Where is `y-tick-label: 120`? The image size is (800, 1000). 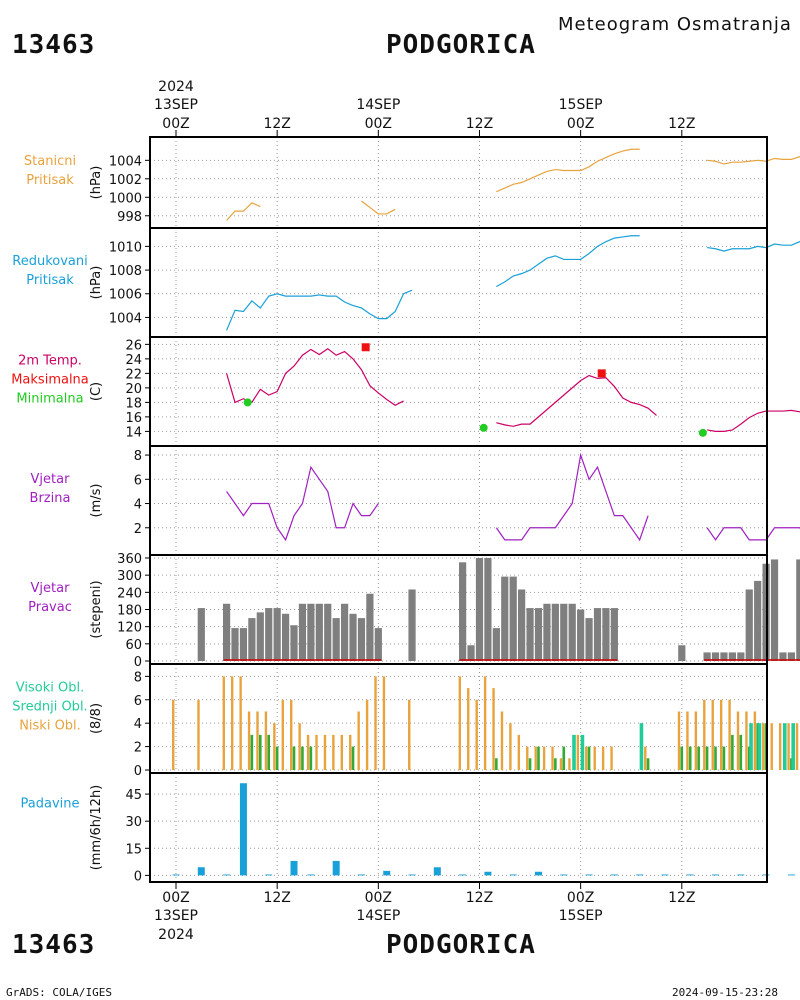 y-tick-label: 120 is located at coordinates (129, 628).